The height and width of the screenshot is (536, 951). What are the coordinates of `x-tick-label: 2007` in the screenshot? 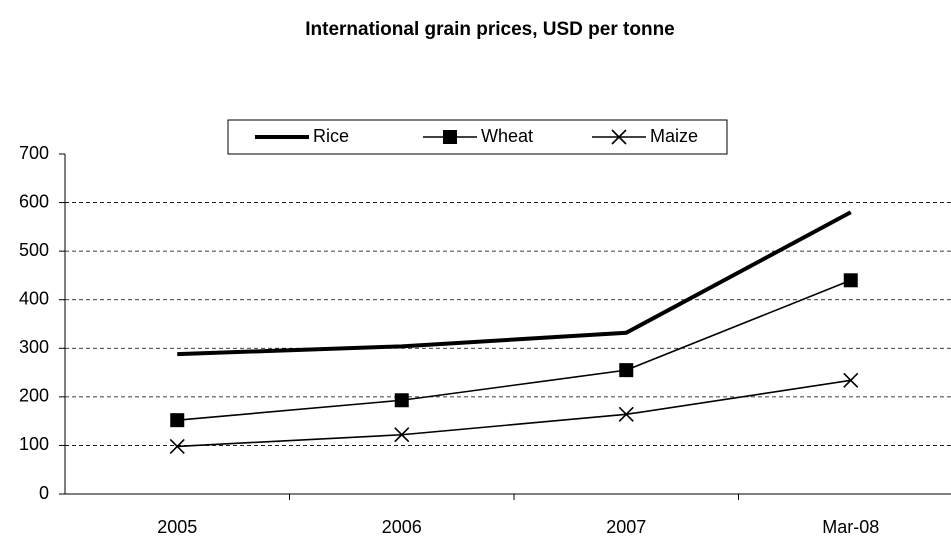 It's located at (626, 526).